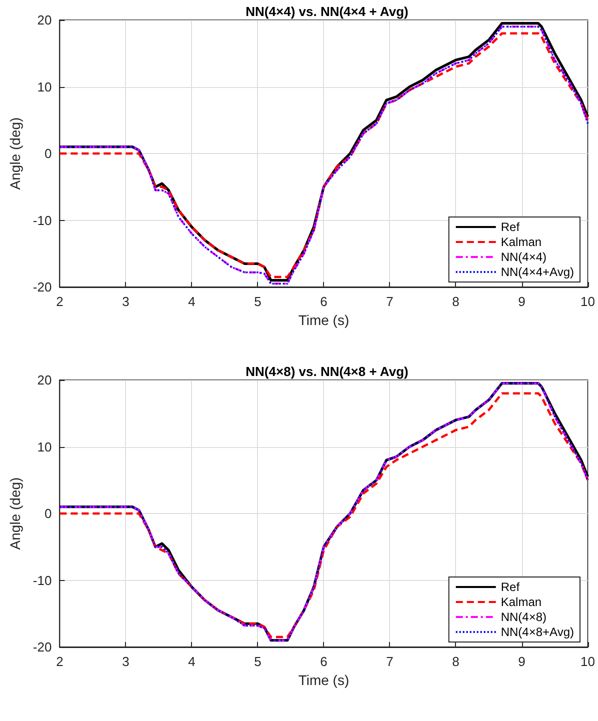  I want to click on legend-label: NN(4×4+Avg), so click(537, 272).